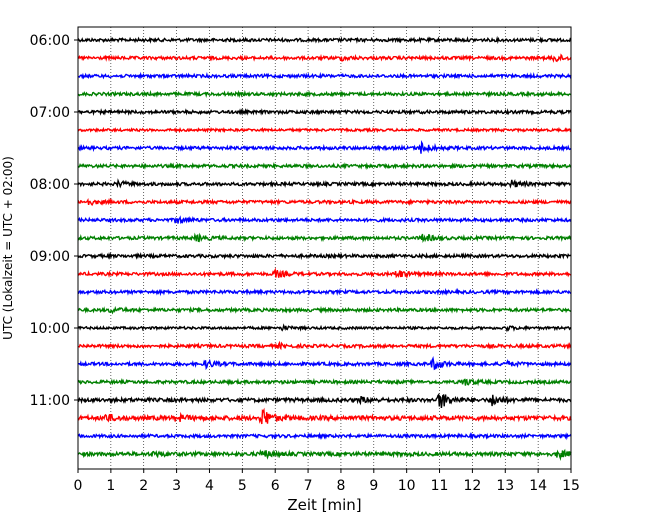  Describe the element at coordinates (472, 486) in the screenshot. I see `x-tick-label: 12` at that location.